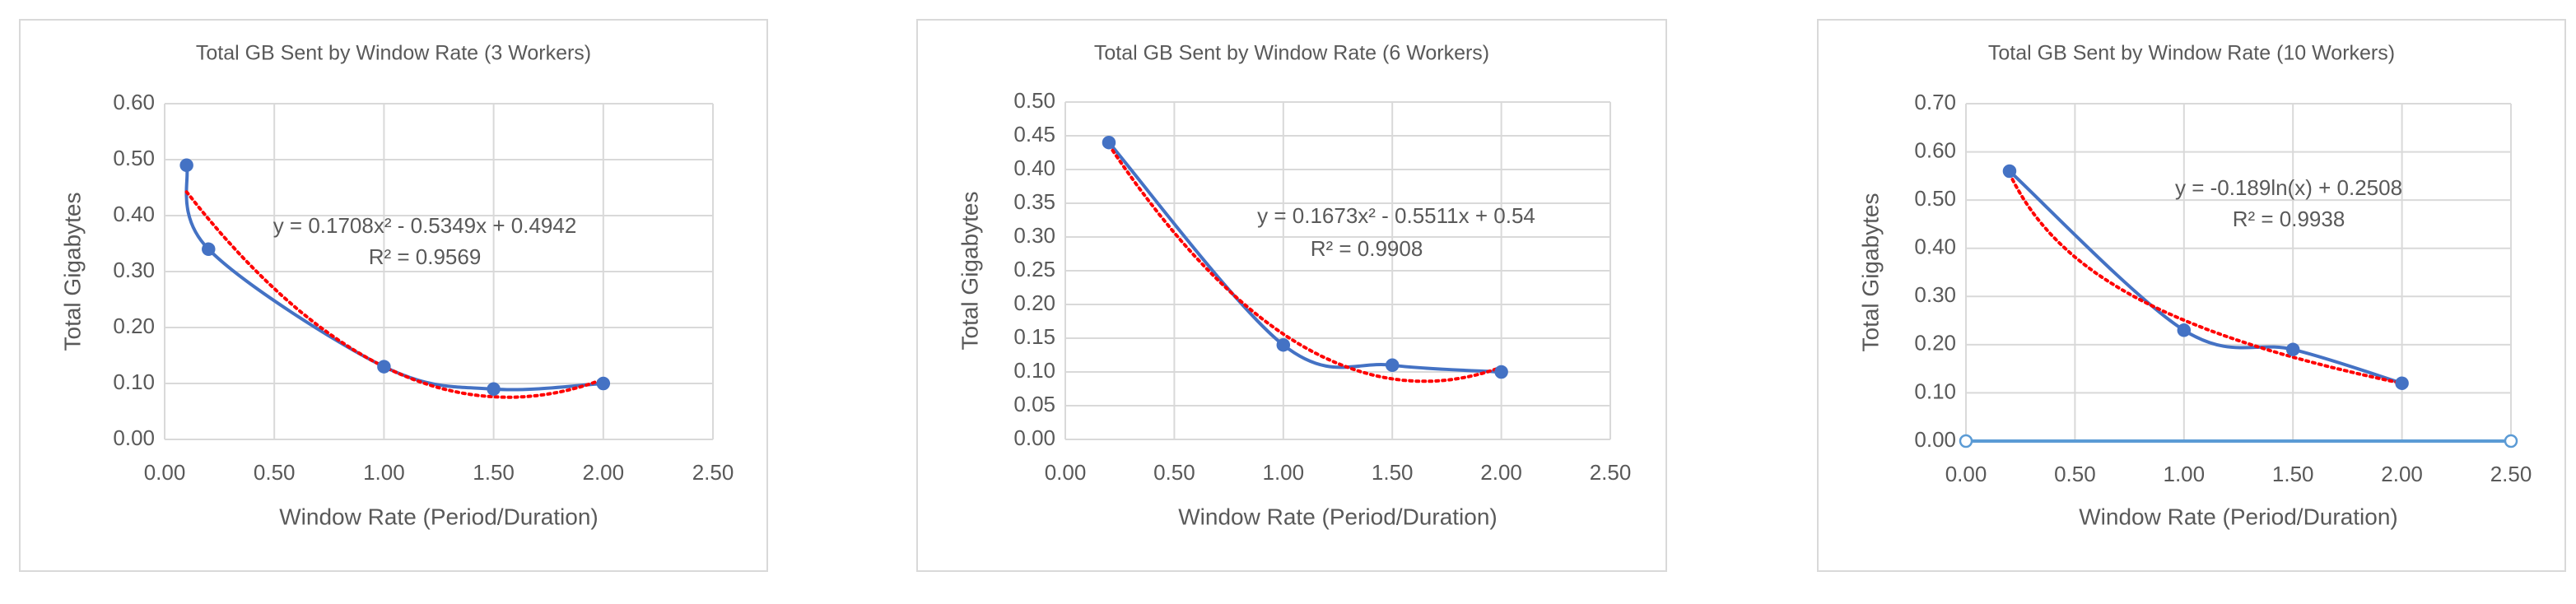 The width and height of the screenshot is (2576, 604). Describe the element at coordinates (1396, 215) in the screenshot. I see `trendline-equation: y = 0.1673x² - 0.5511x + 0.54` at that location.